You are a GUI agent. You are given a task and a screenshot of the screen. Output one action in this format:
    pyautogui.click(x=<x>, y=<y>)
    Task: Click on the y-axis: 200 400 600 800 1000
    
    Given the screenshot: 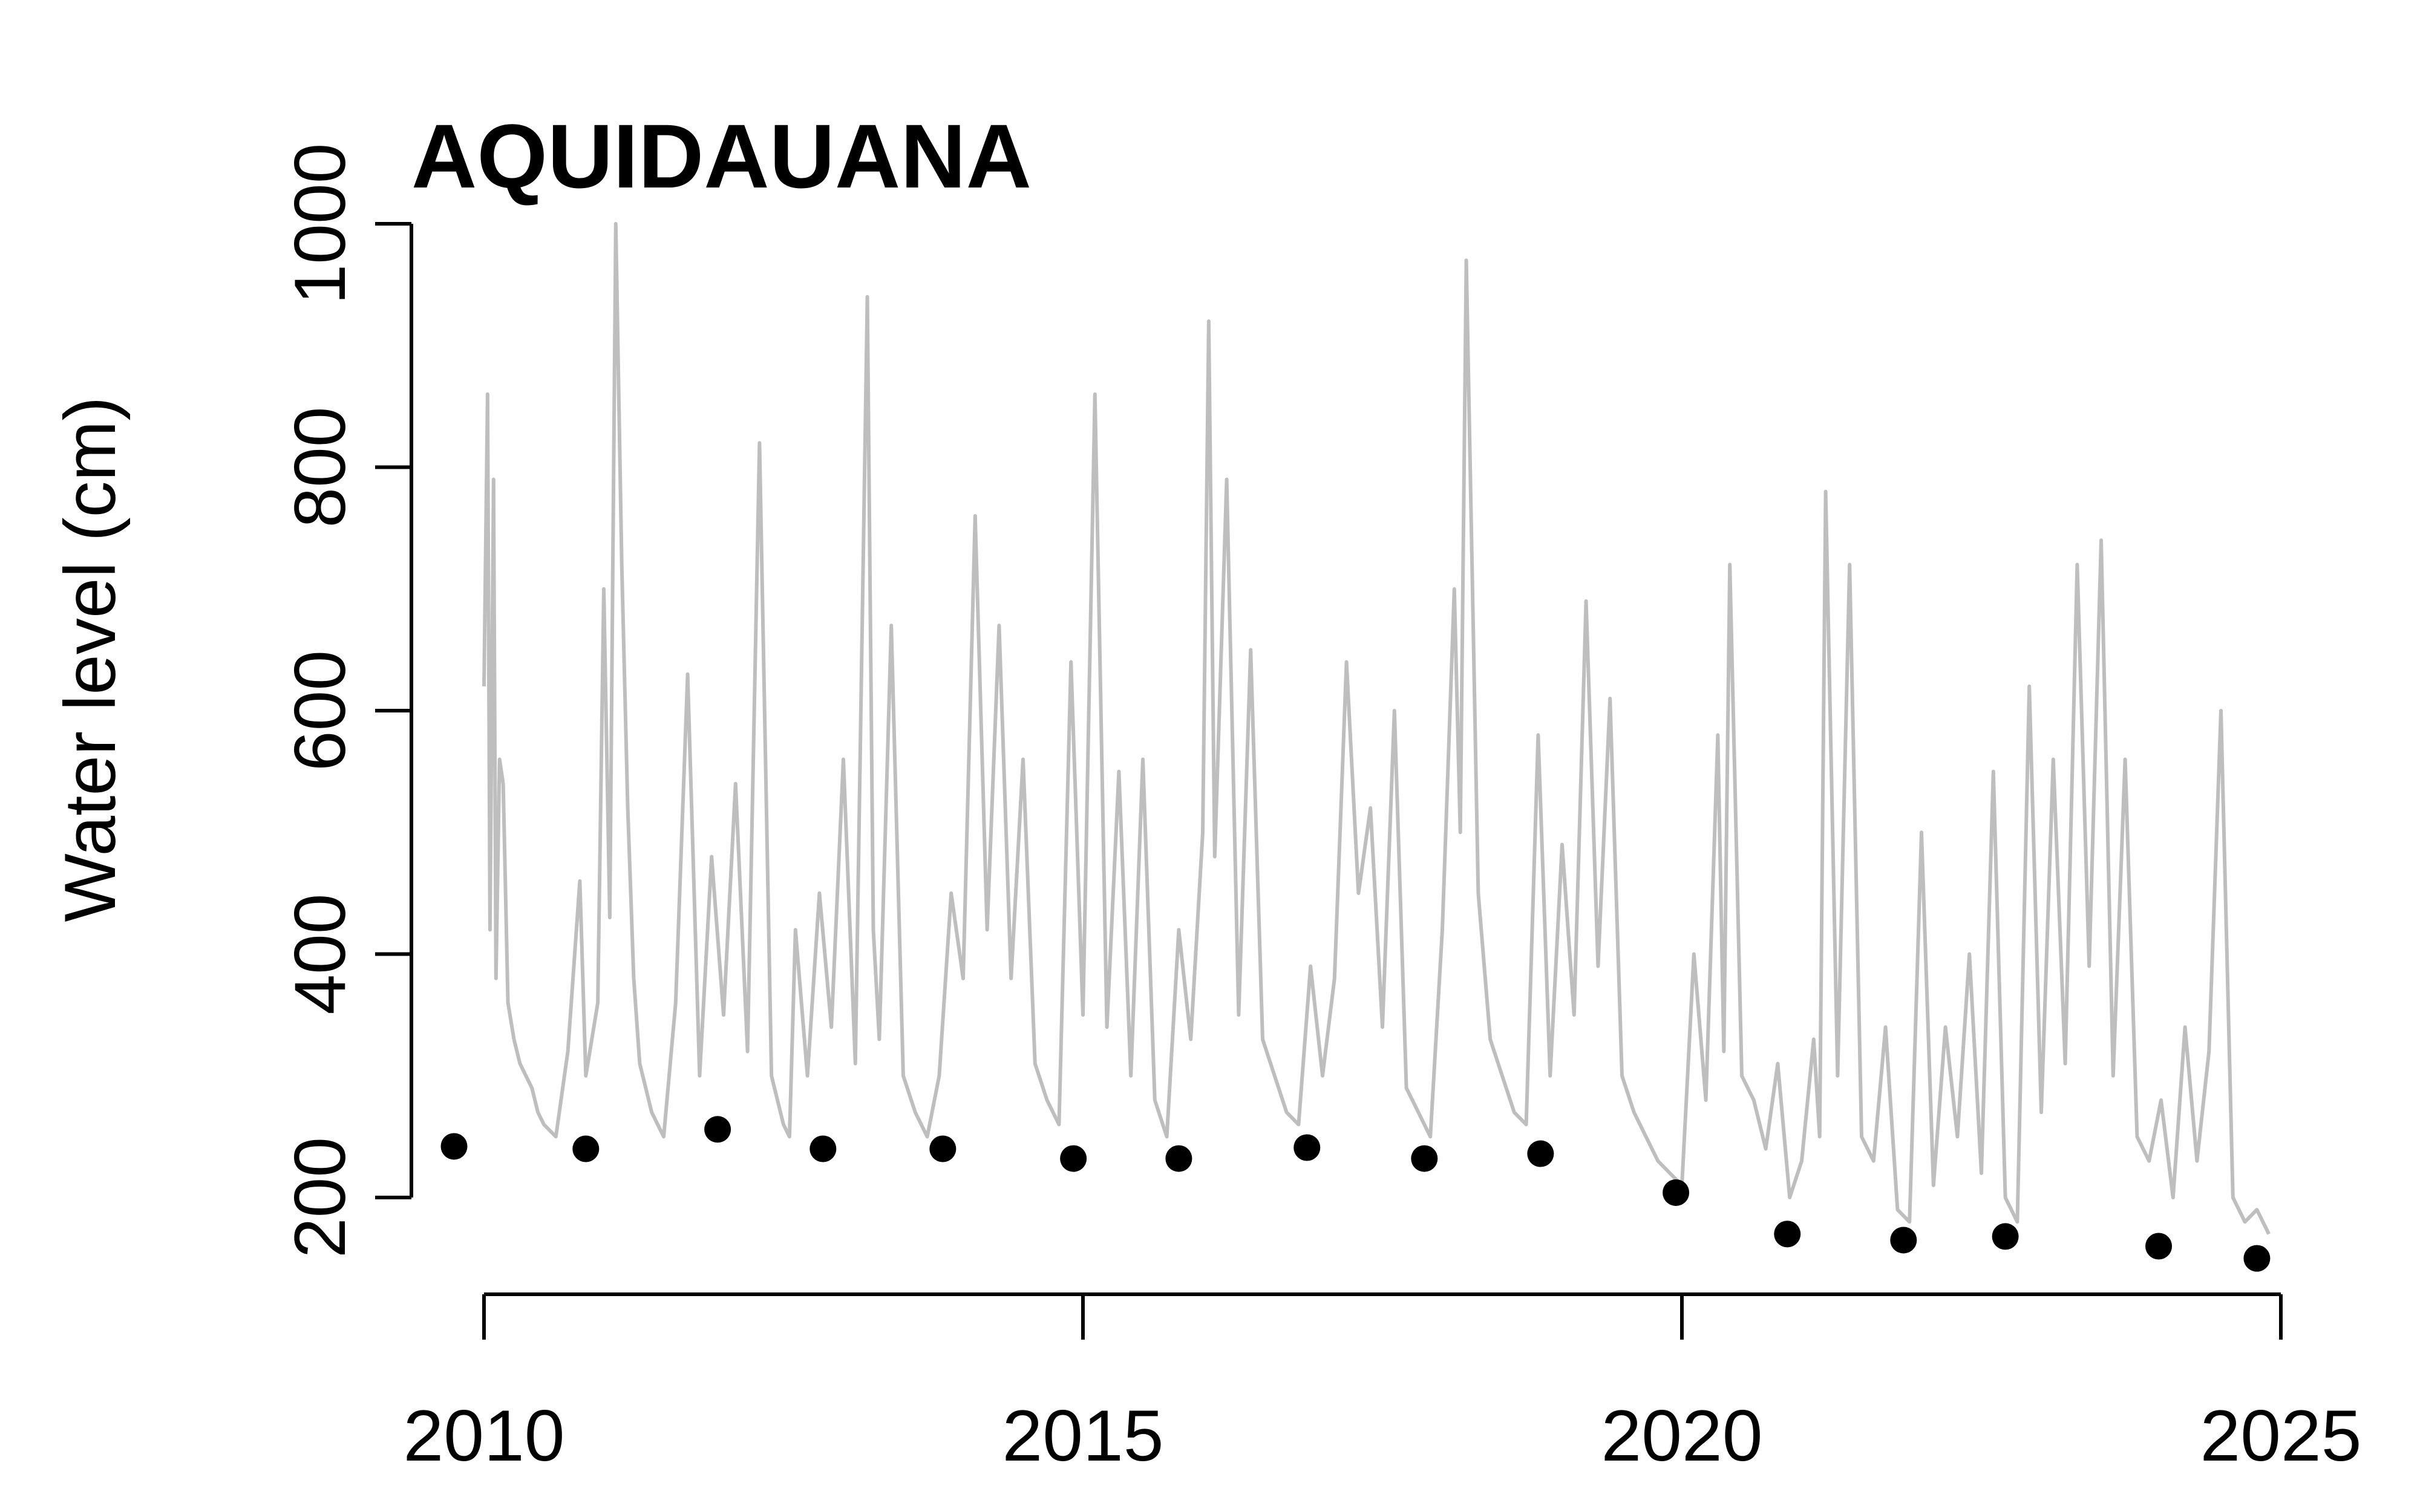 What is the action you would take?
    pyautogui.click(x=346, y=700)
    